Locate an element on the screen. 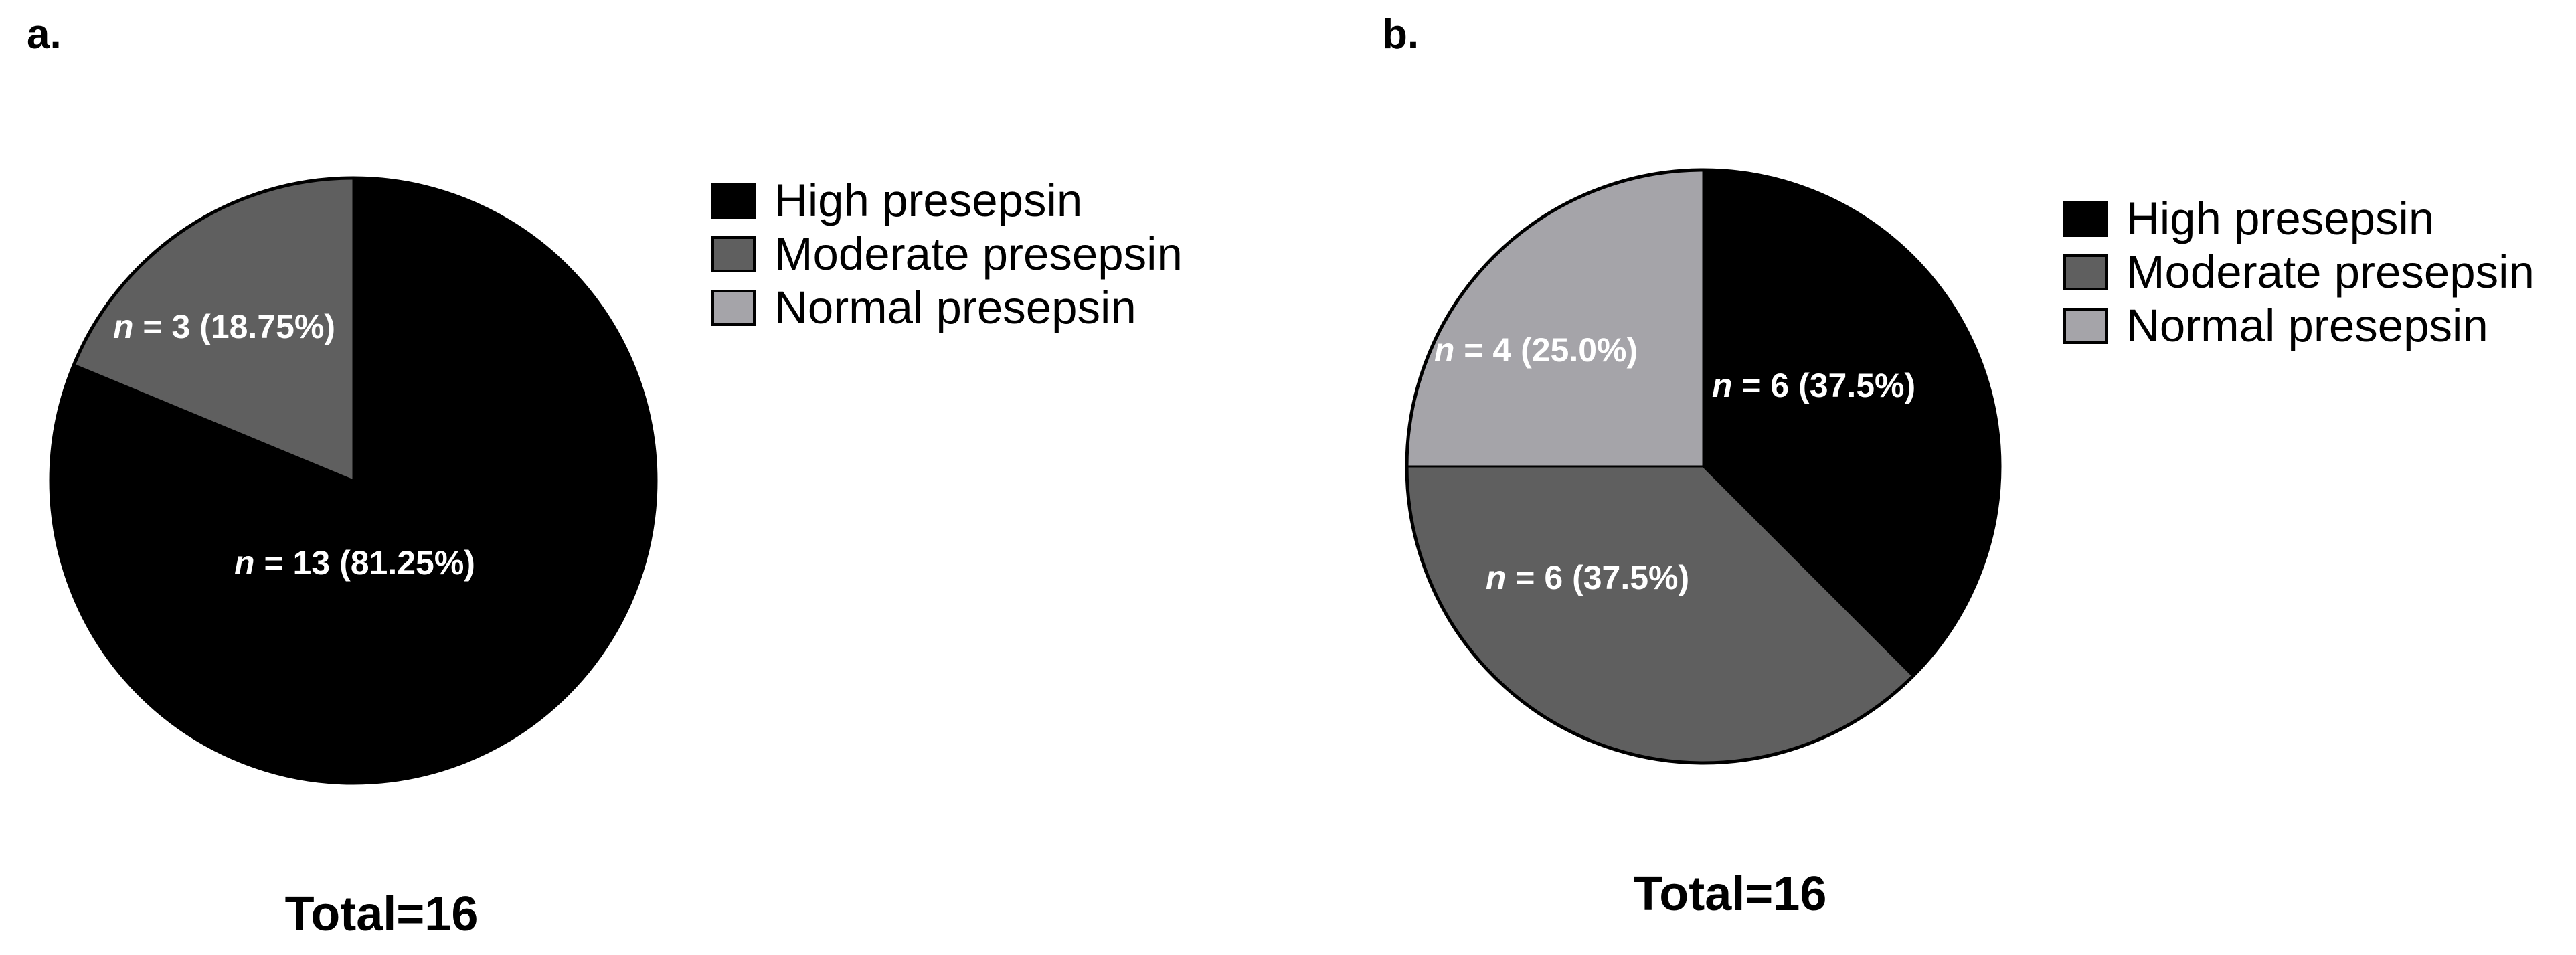 This screenshot has height=955, width=2576. slice-labels-a: n = 13 (81.25%)n = 3 (18.75%) is located at coordinates (294, 445).